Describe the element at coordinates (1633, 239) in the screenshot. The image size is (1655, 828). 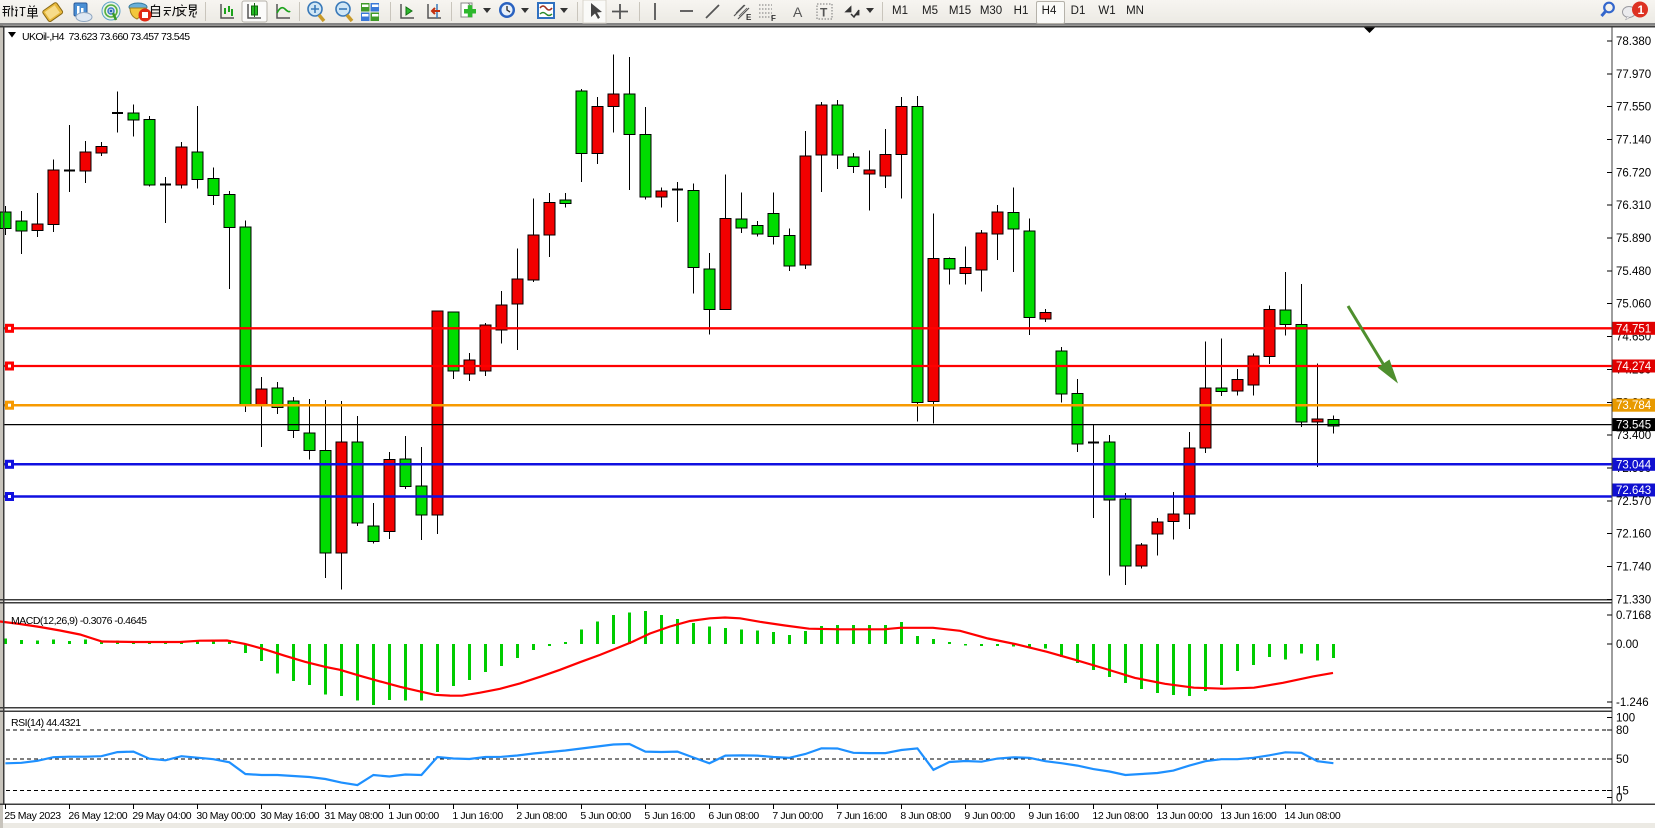
I see `svg-text: 75.890` at that location.